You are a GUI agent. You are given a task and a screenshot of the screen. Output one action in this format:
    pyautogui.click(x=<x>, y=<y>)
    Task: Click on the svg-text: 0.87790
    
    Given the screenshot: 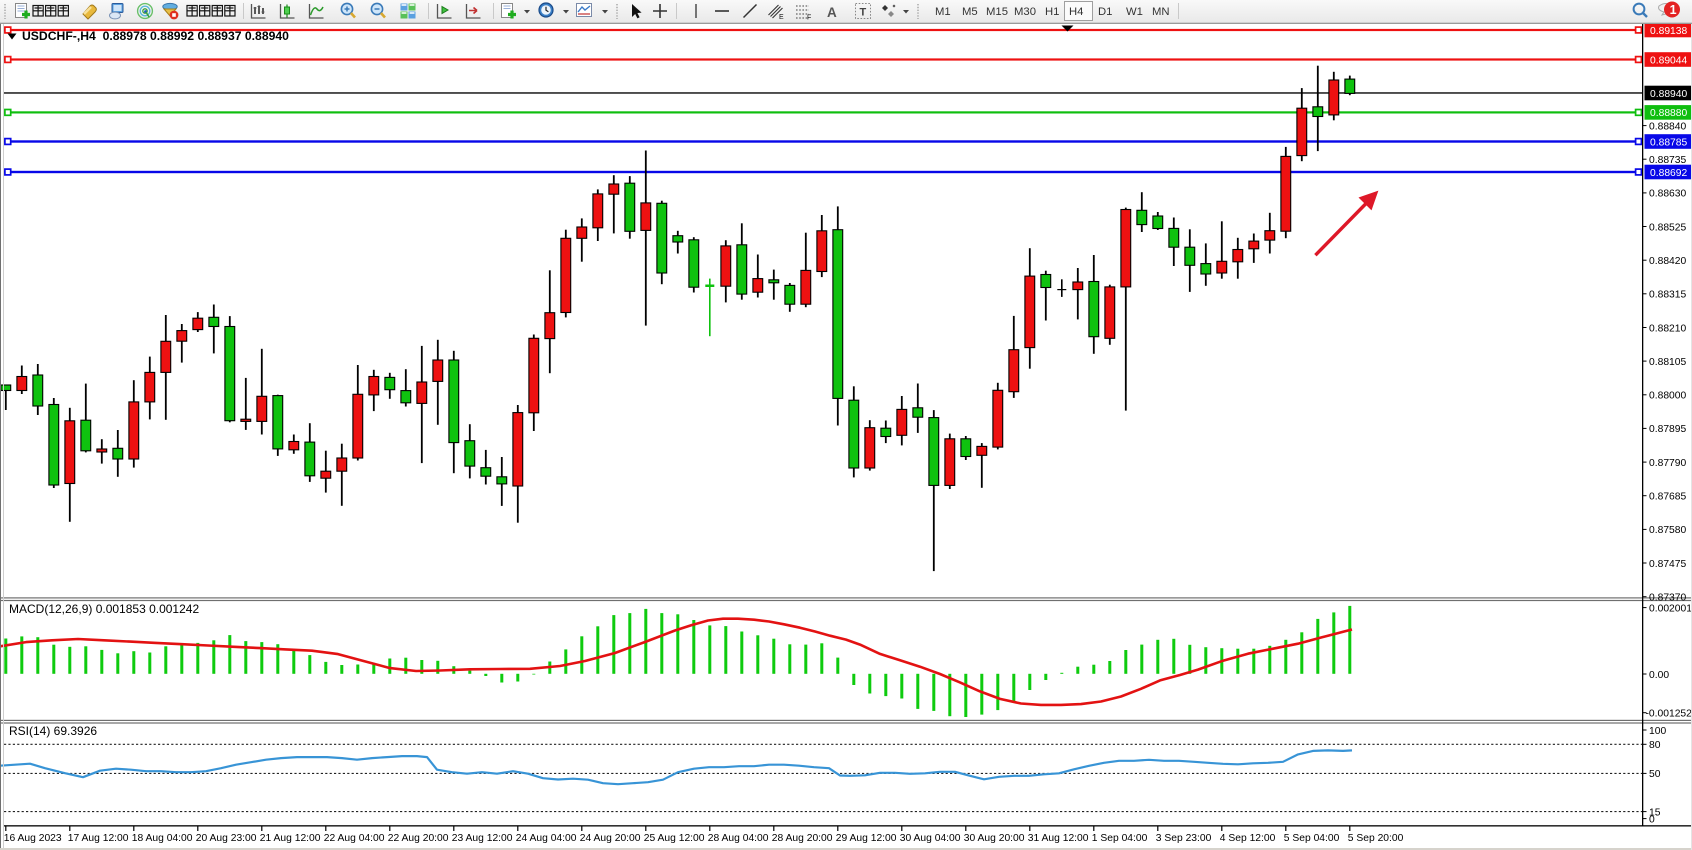 What is the action you would take?
    pyautogui.click(x=1667, y=463)
    